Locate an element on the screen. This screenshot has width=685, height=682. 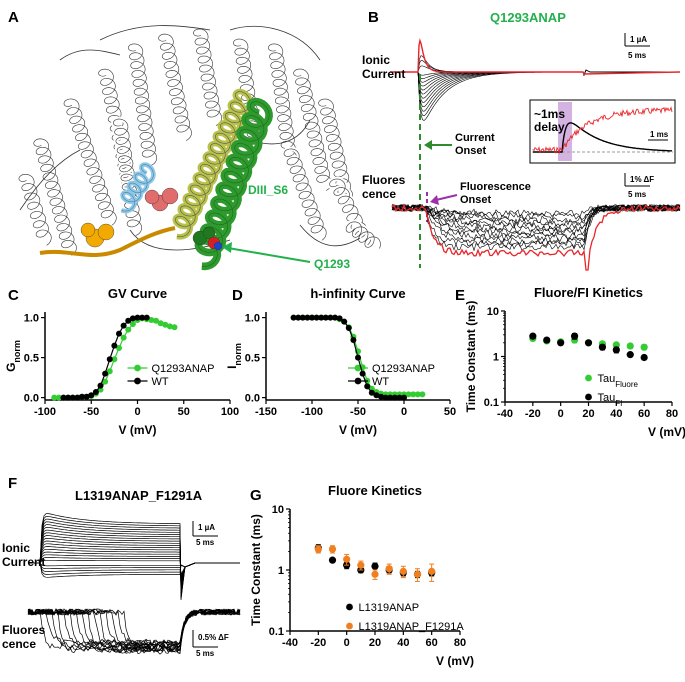
y-axis-label-text: Time Constant (ms) is located at coordinates (471, 357).